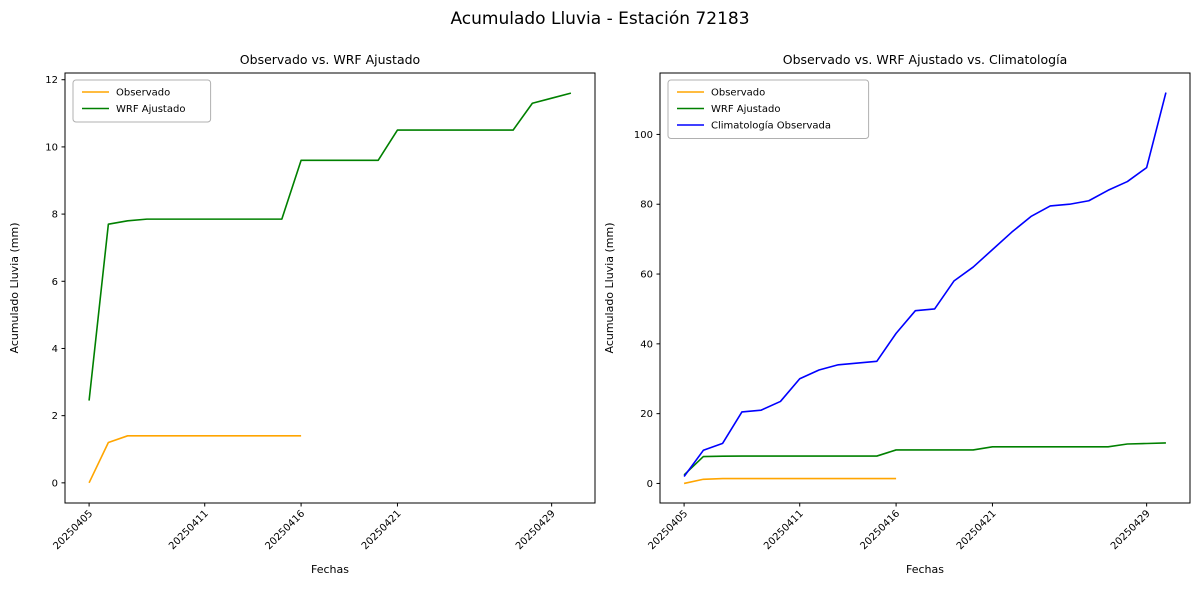 This screenshot has width=1200, height=600. Describe the element at coordinates (55, 349) in the screenshot. I see `y-tick-label: 4` at that location.